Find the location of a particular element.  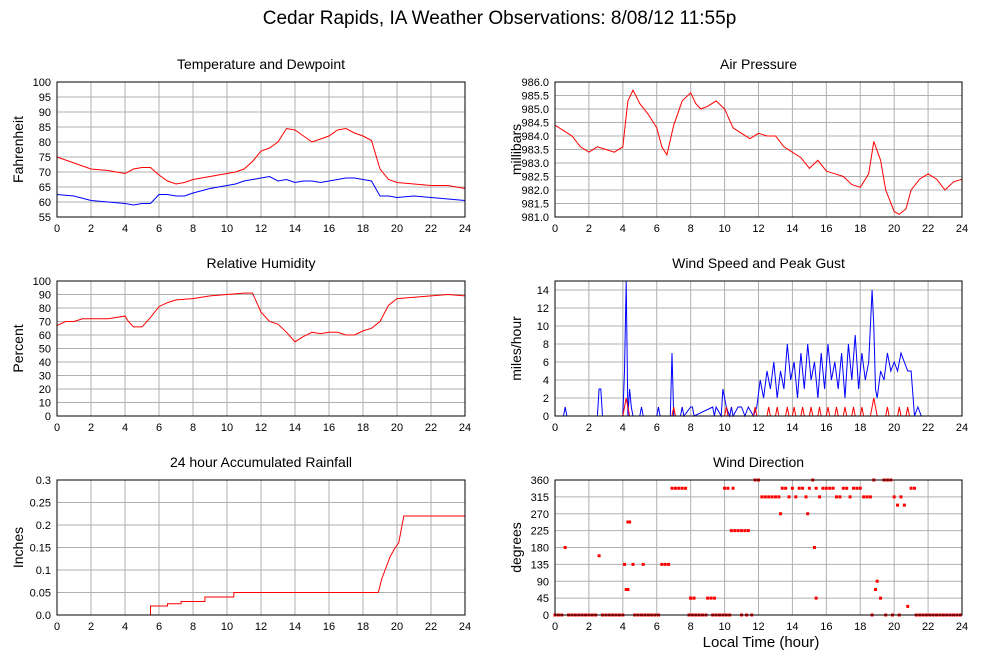

y-axis-label: degrees is located at coordinates (516, 547).